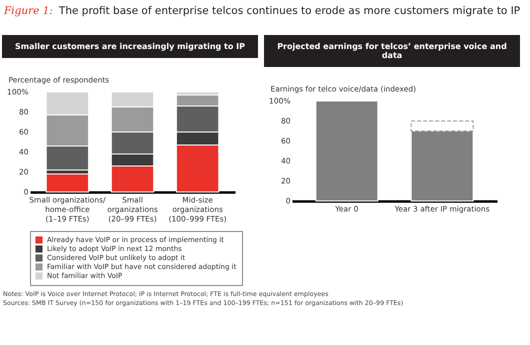 This screenshot has width=530, height=345. Describe the element at coordinates (392, 51) in the screenshot. I see `chart-title: Projected earnings for telcos’ enterprise voice and data` at that location.